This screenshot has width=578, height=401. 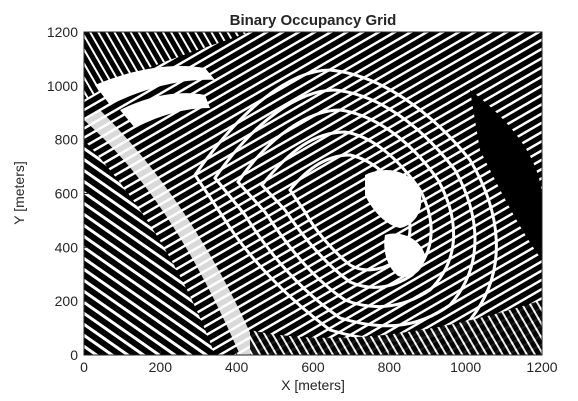 What do you see at coordinates (237, 367) in the screenshot?
I see `x-tick-label: 400` at bounding box center [237, 367].